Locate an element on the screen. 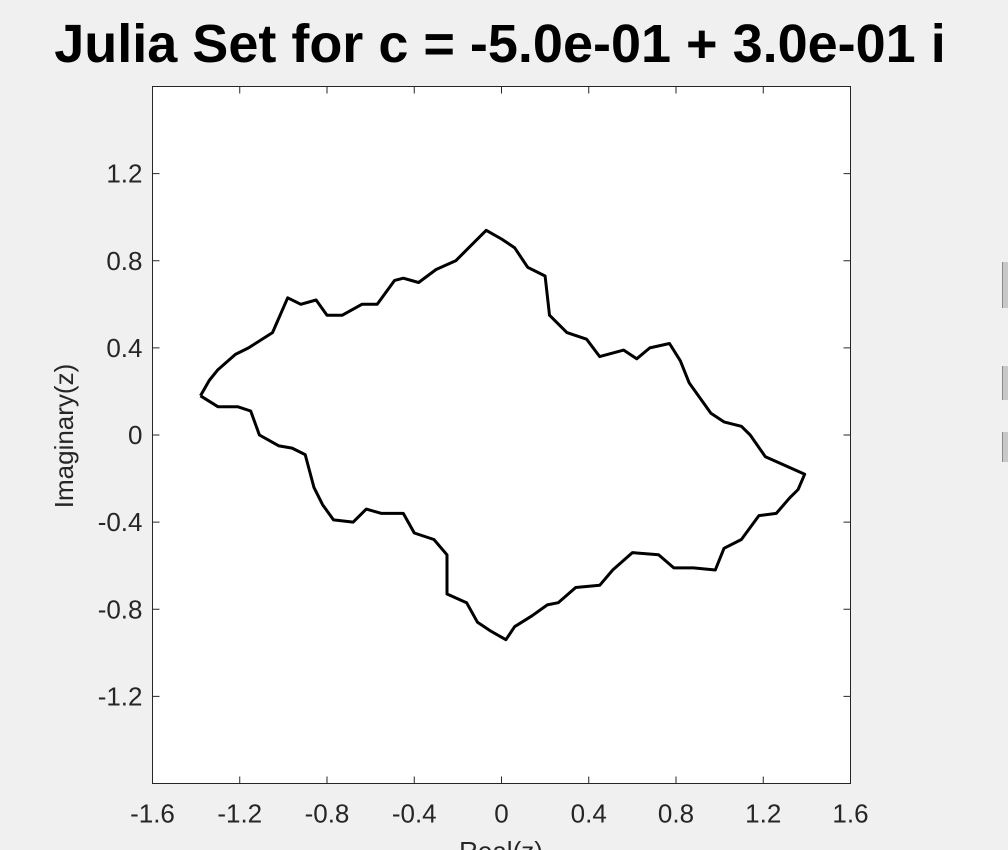  chart-title: Julia Set for c = -5.0e-01 + 3.0e-01 i is located at coordinates (499, 44).